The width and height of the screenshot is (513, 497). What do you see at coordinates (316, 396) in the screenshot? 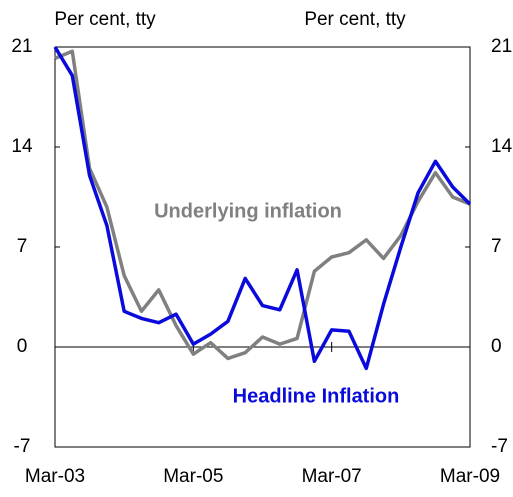
I see `series-label: Headline Inflation` at bounding box center [316, 396].